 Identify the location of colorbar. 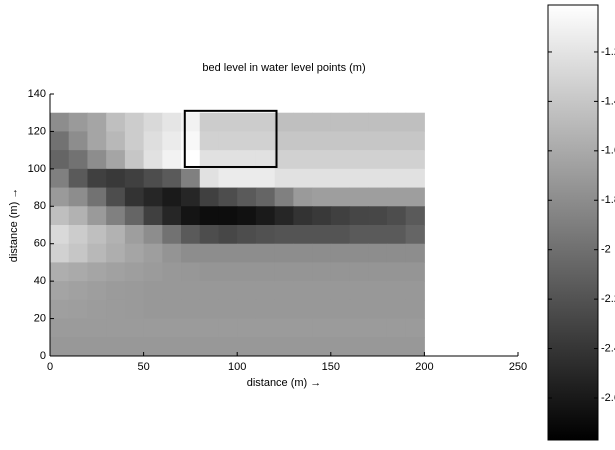
(573, 222).